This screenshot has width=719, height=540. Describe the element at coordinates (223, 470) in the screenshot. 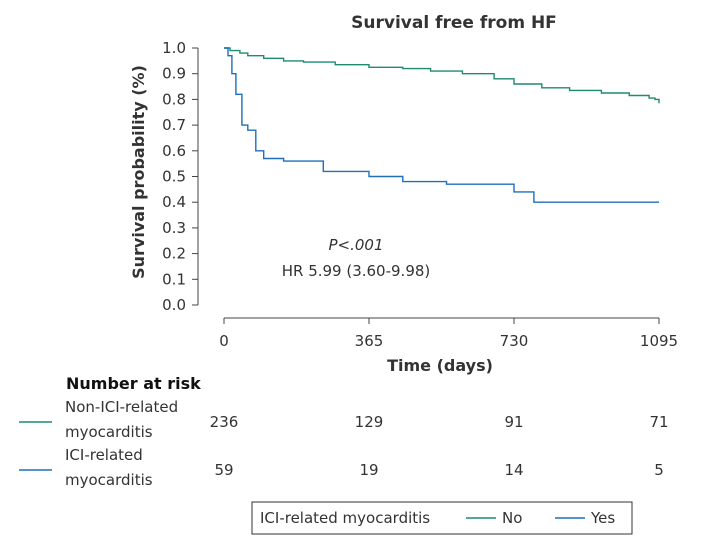

I see `risk-count: 59` at that location.